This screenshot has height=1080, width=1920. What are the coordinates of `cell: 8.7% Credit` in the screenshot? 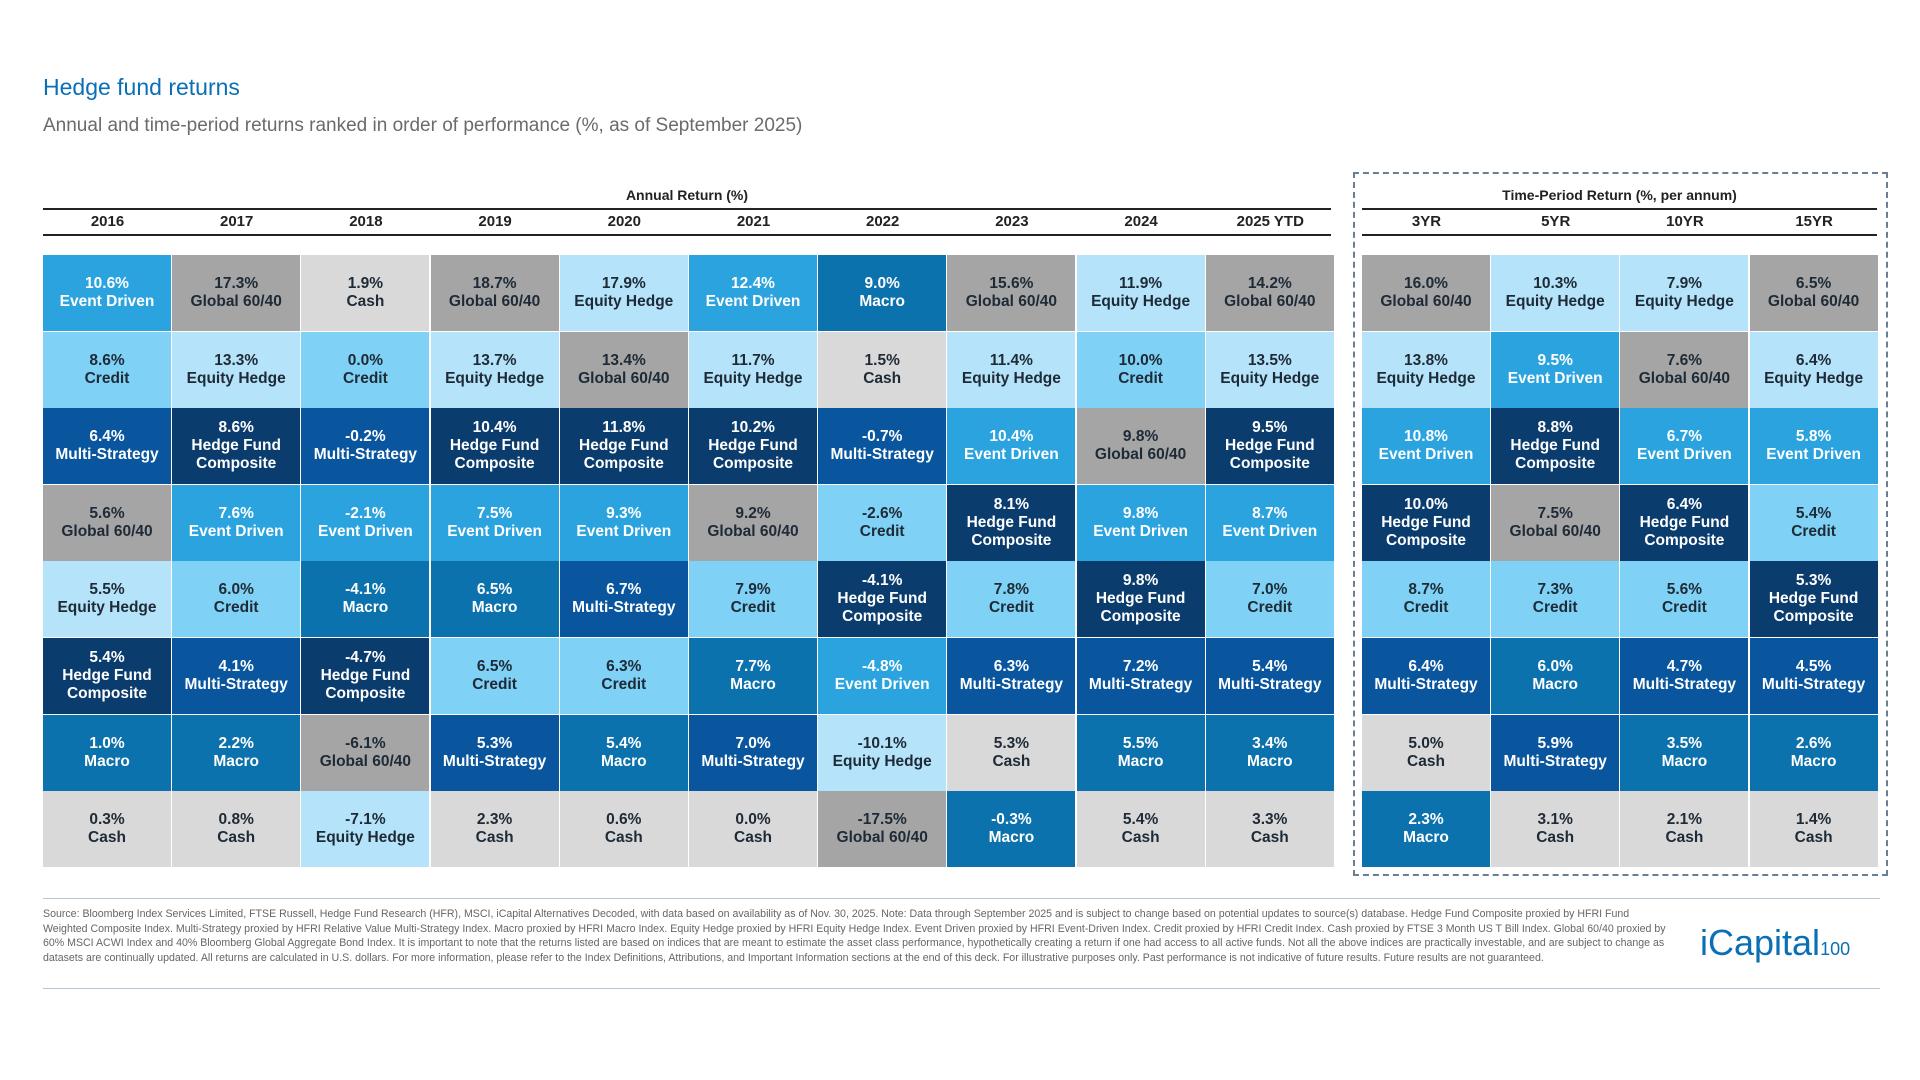 It's located at (1426, 599).